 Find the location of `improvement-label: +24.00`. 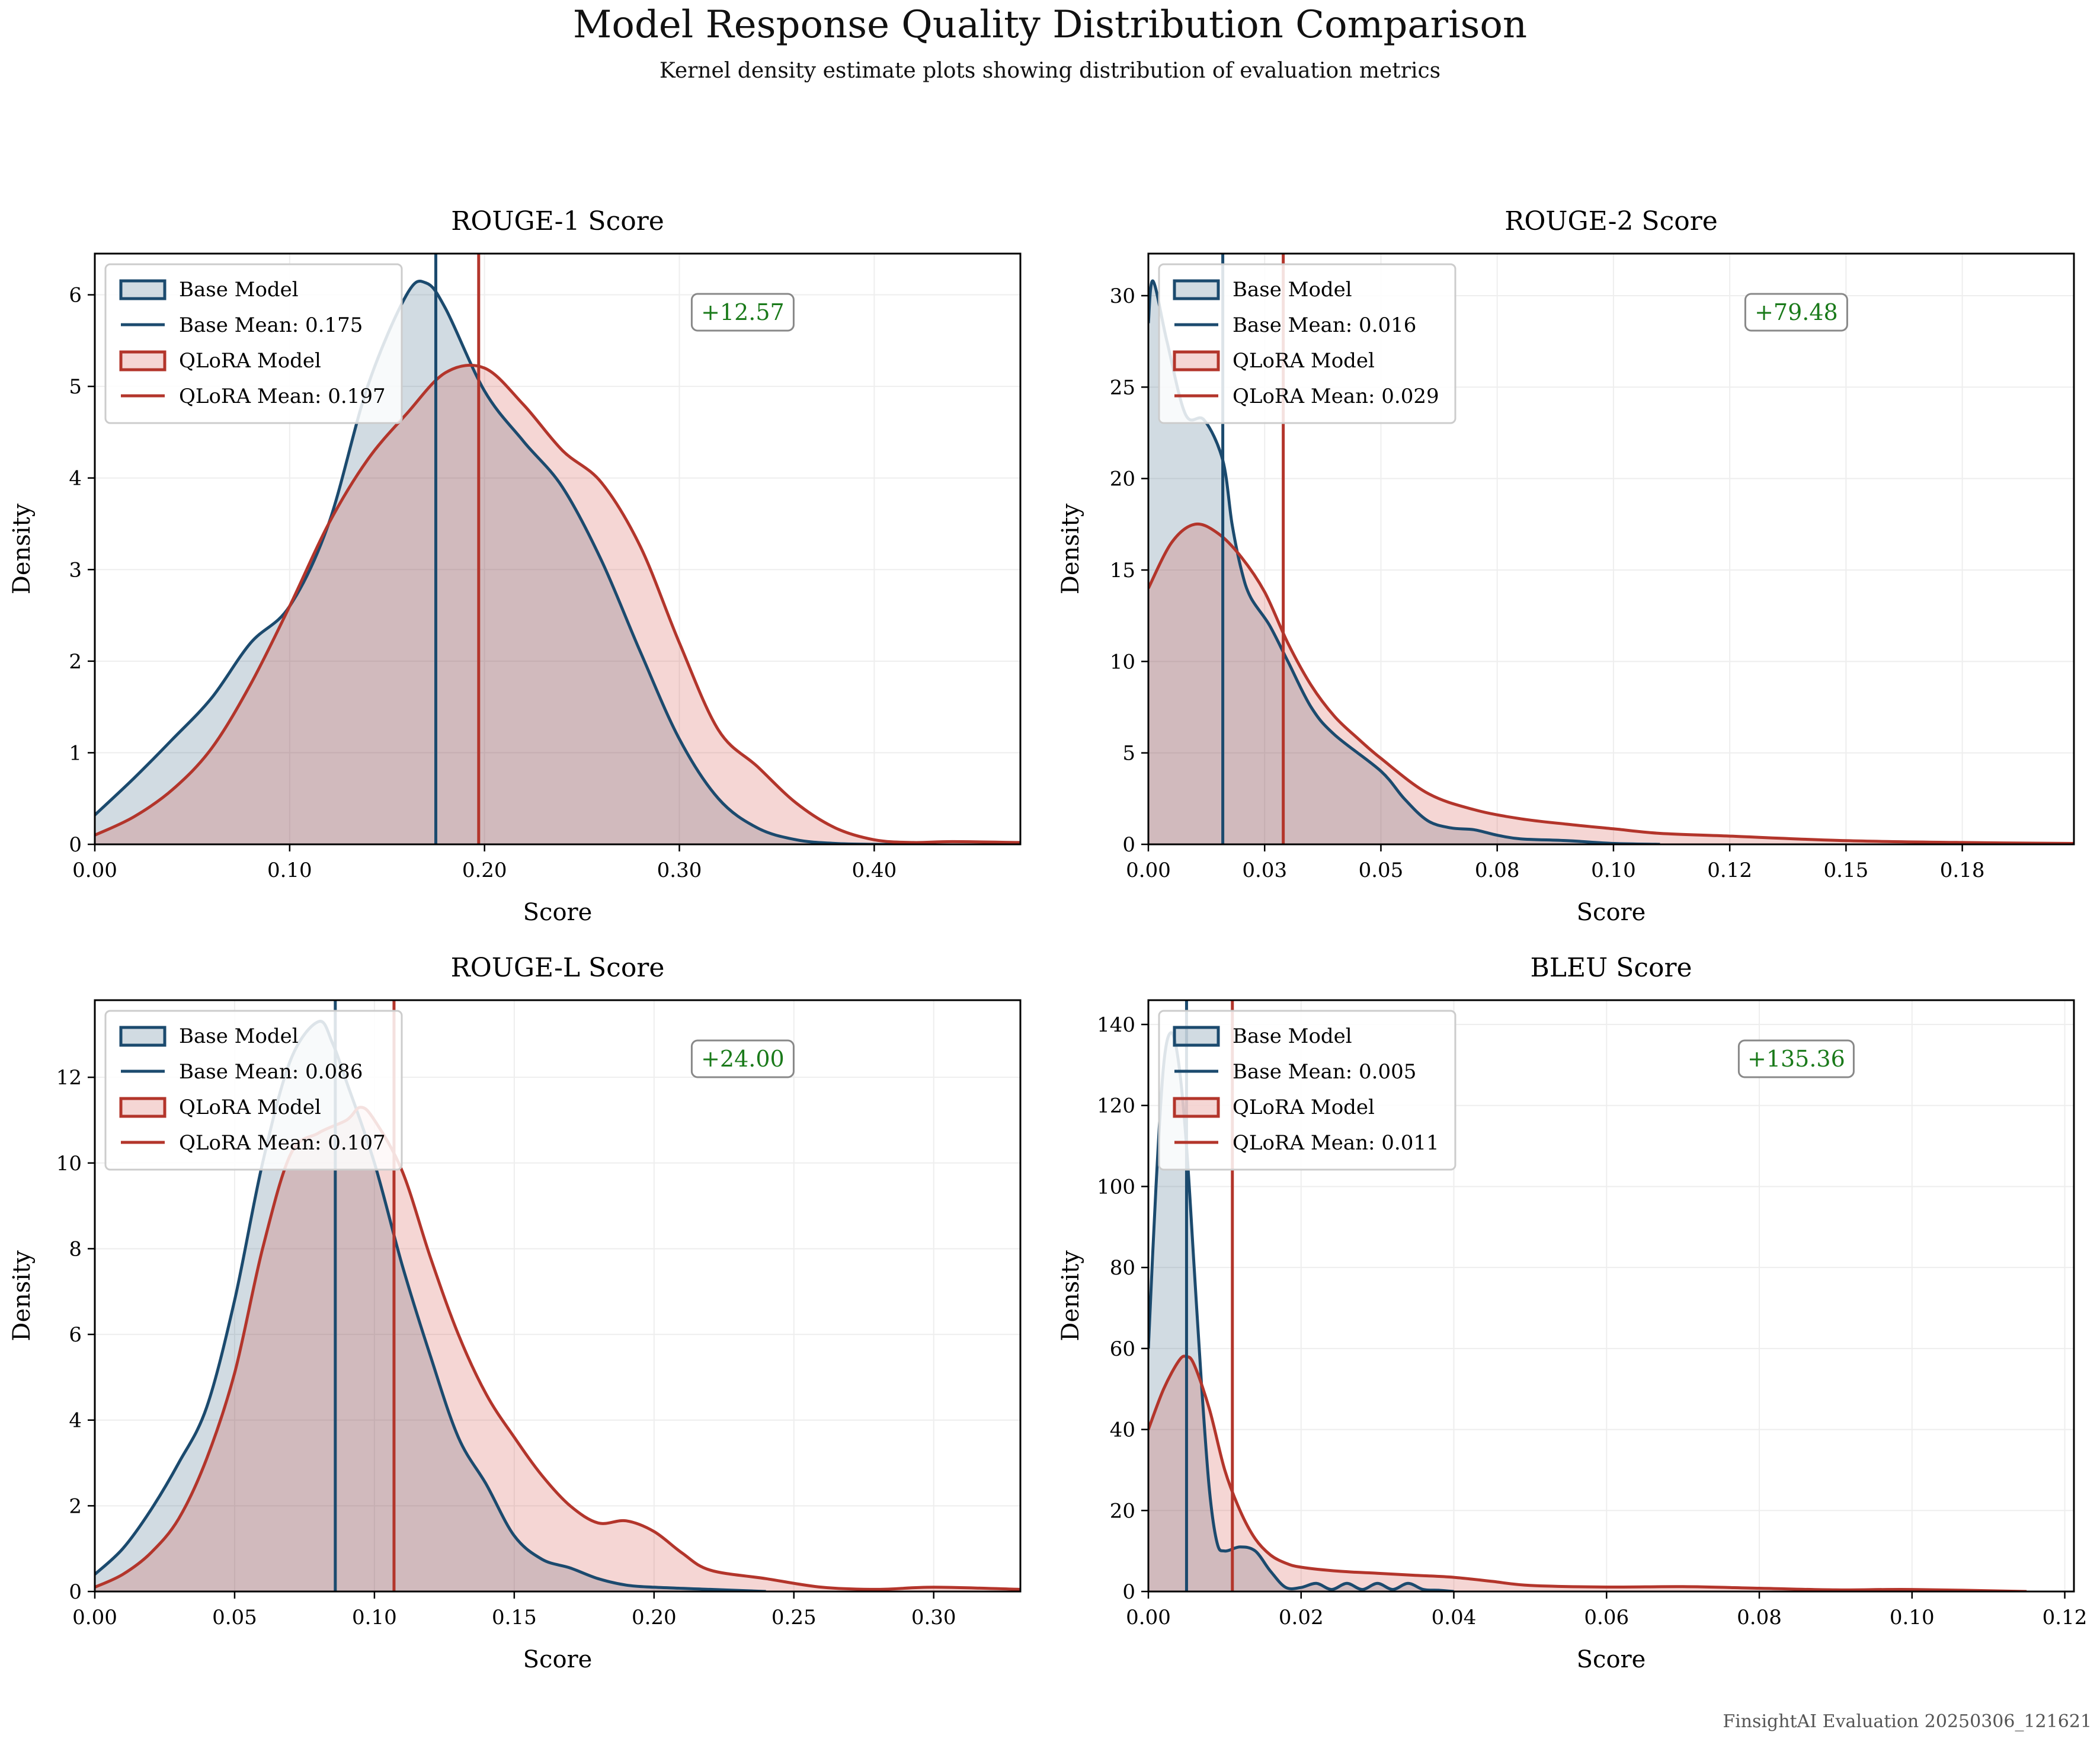

improvement-label: +24.00 is located at coordinates (743, 1059).